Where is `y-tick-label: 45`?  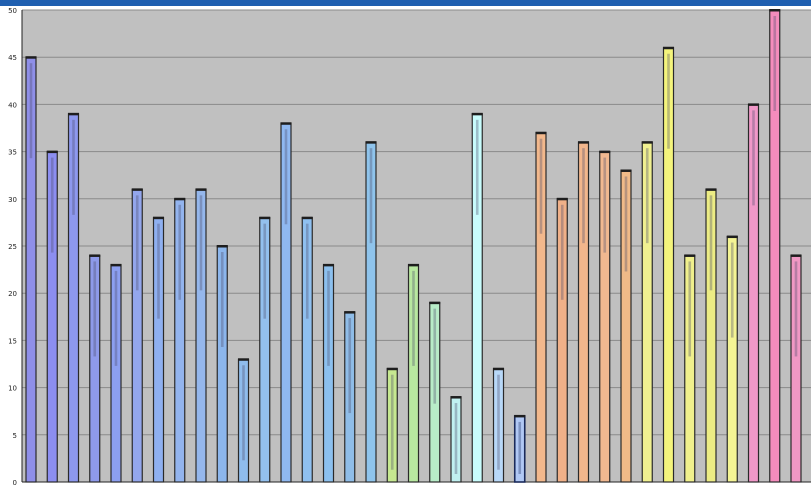 y-tick-label: 45 is located at coordinates (12, 58).